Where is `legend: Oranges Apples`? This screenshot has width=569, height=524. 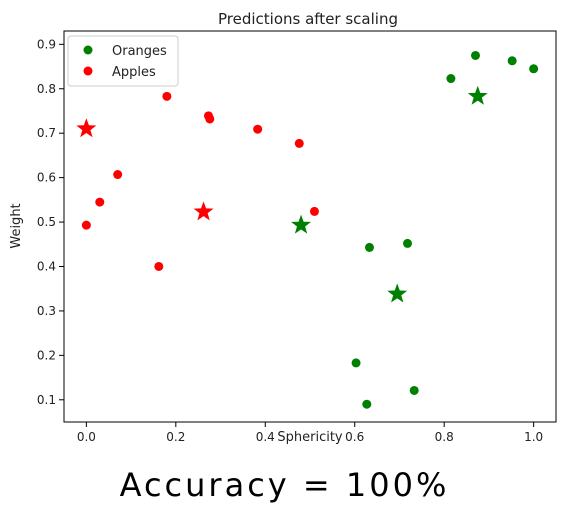 legend: Oranges Apples is located at coordinates (123, 61).